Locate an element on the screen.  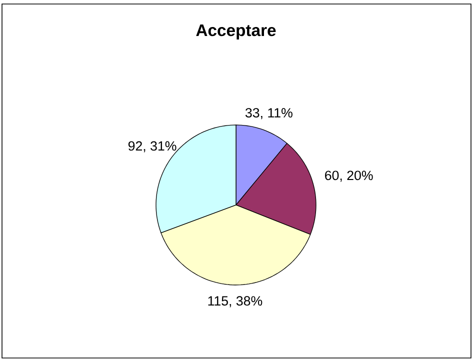
data-label: 60, 20% is located at coordinates (349, 176).